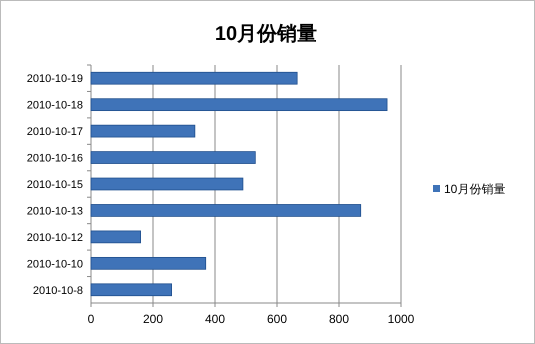  Describe the element at coordinates (54, 79) in the screenshot. I see `y-tick-label: 2010-10-19` at that location.